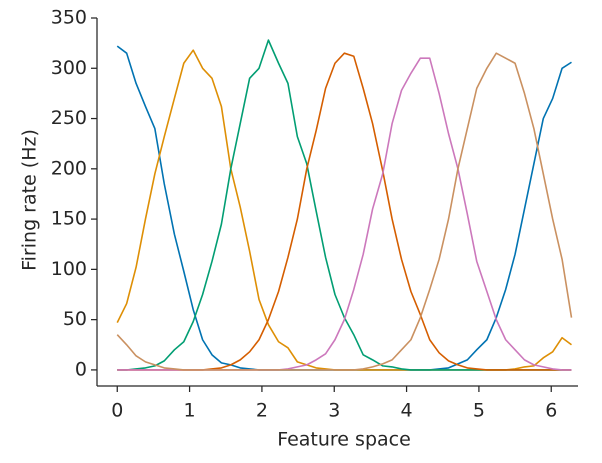  Describe the element at coordinates (190, 411) in the screenshot. I see `x-tick-label: 1` at that location.